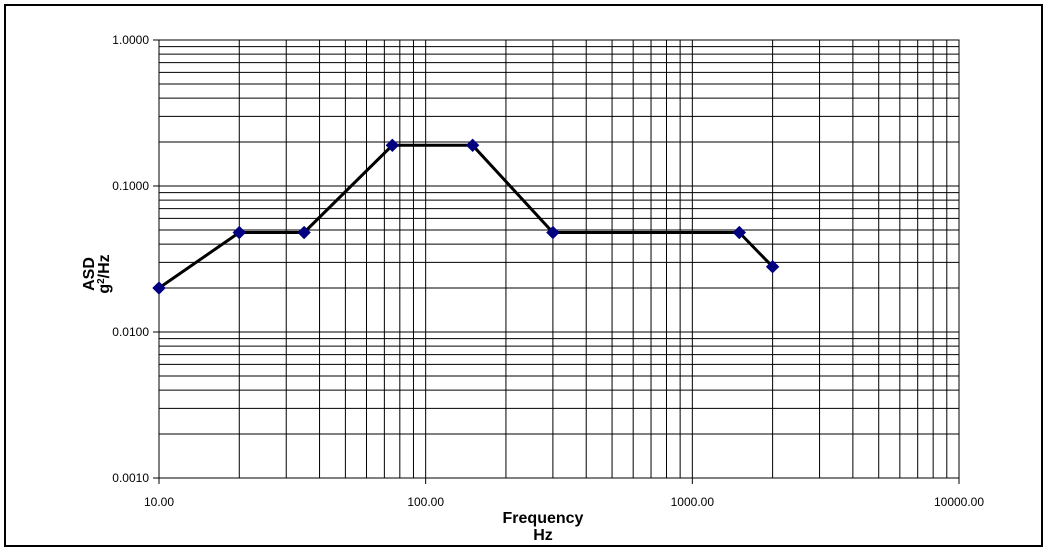  Describe the element at coordinates (89, 274) in the screenshot. I see `y-axis-title: ASD` at that location.